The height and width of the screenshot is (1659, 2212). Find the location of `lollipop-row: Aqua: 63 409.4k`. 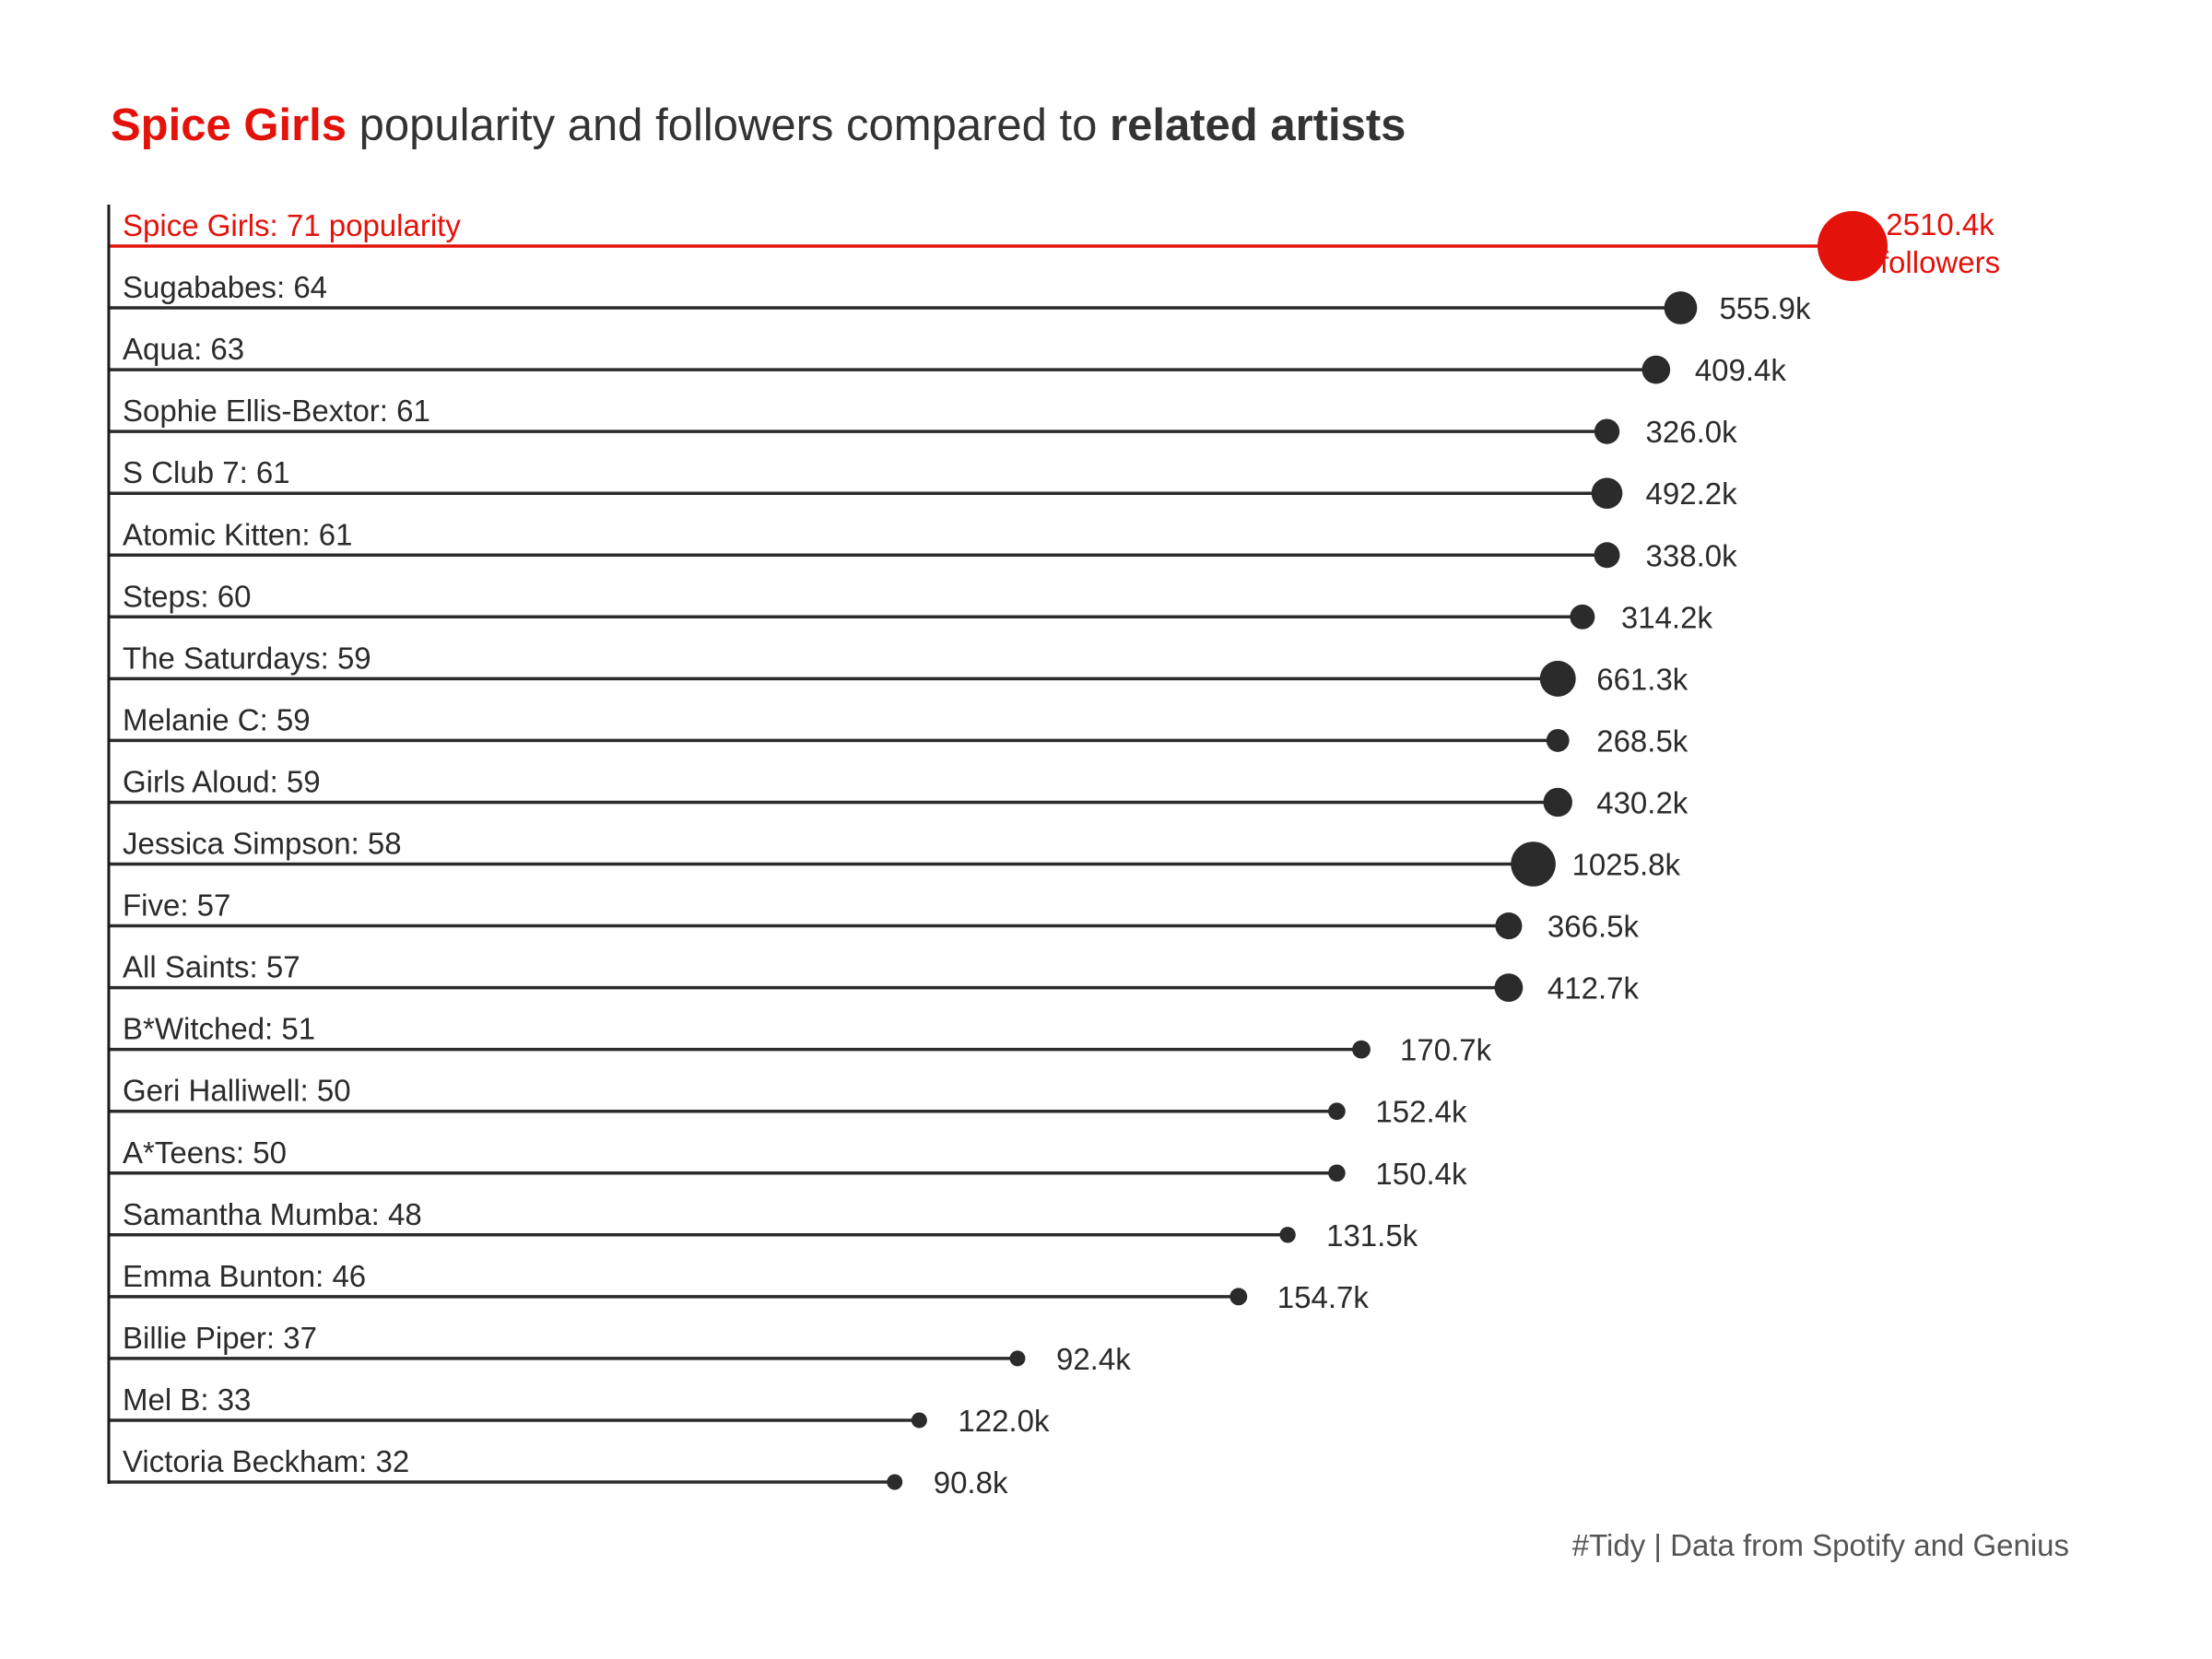

lollipop-row: Aqua: 63 409.4k is located at coordinates (947, 359).